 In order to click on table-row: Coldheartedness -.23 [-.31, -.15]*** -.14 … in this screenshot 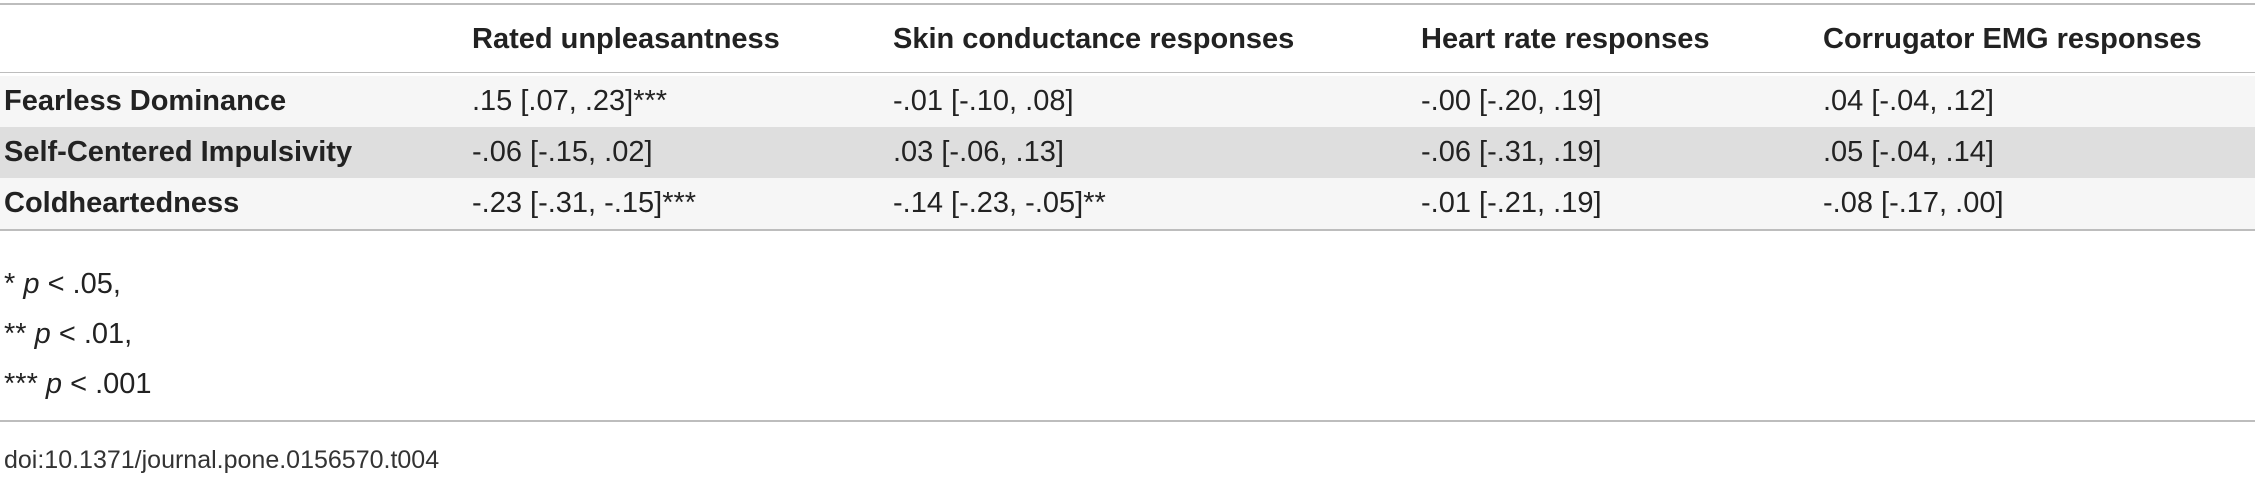, I will do `click(1127, 203)`.